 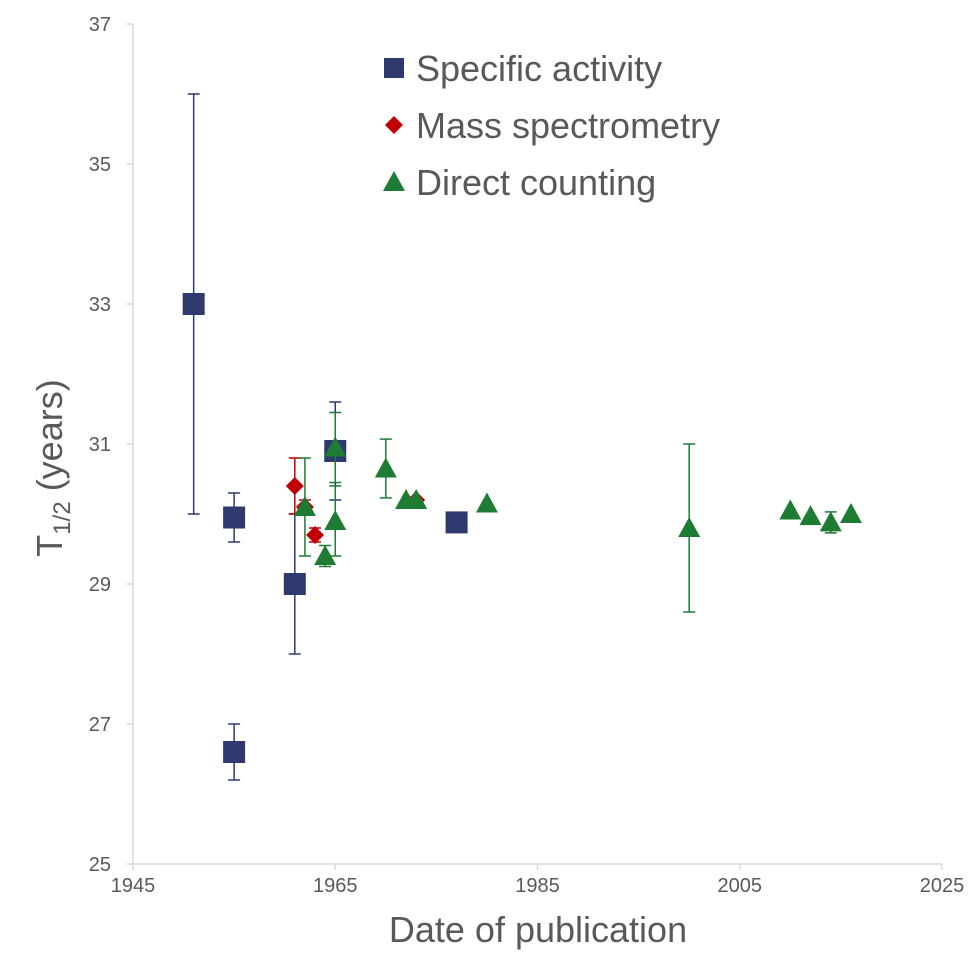 What do you see at coordinates (100, 165) in the screenshot?
I see `y-tick-label: 35` at bounding box center [100, 165].